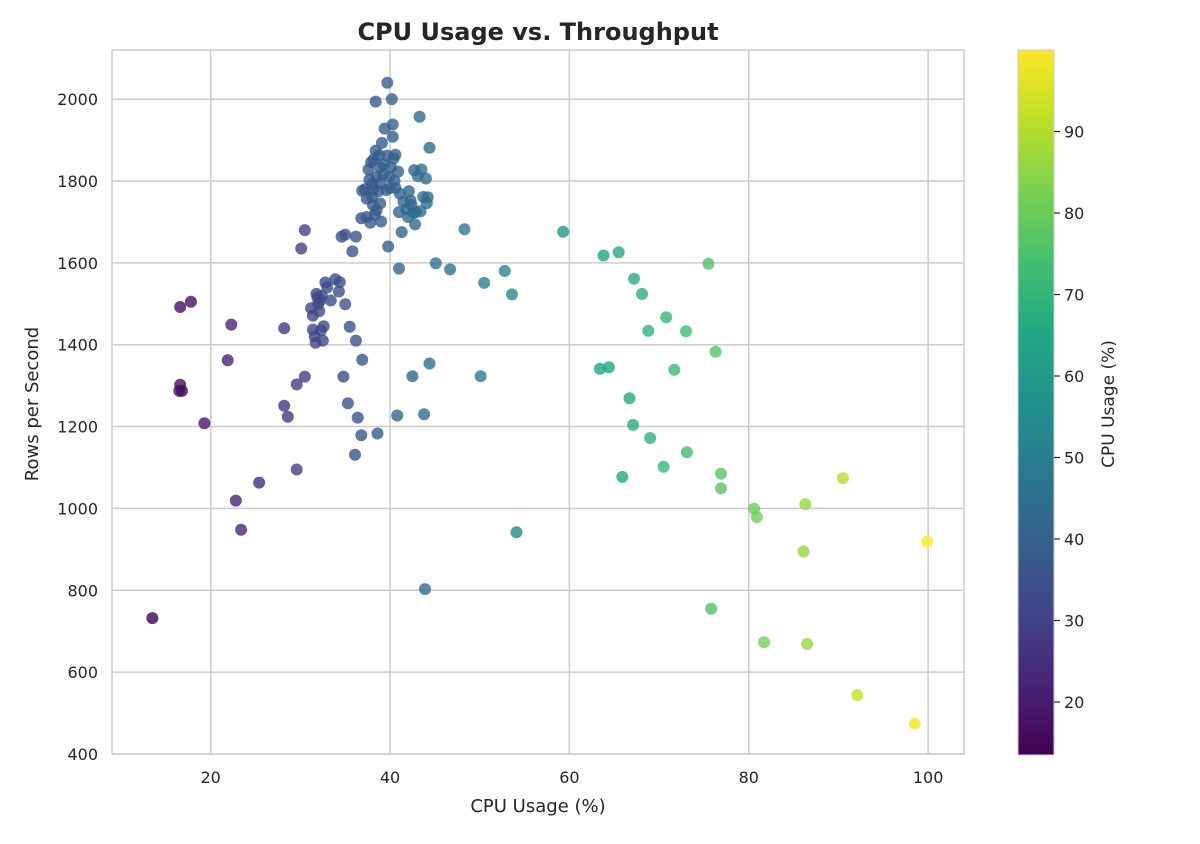  I want to click on colorbar-tick-label: 70, so click(1074, 295).